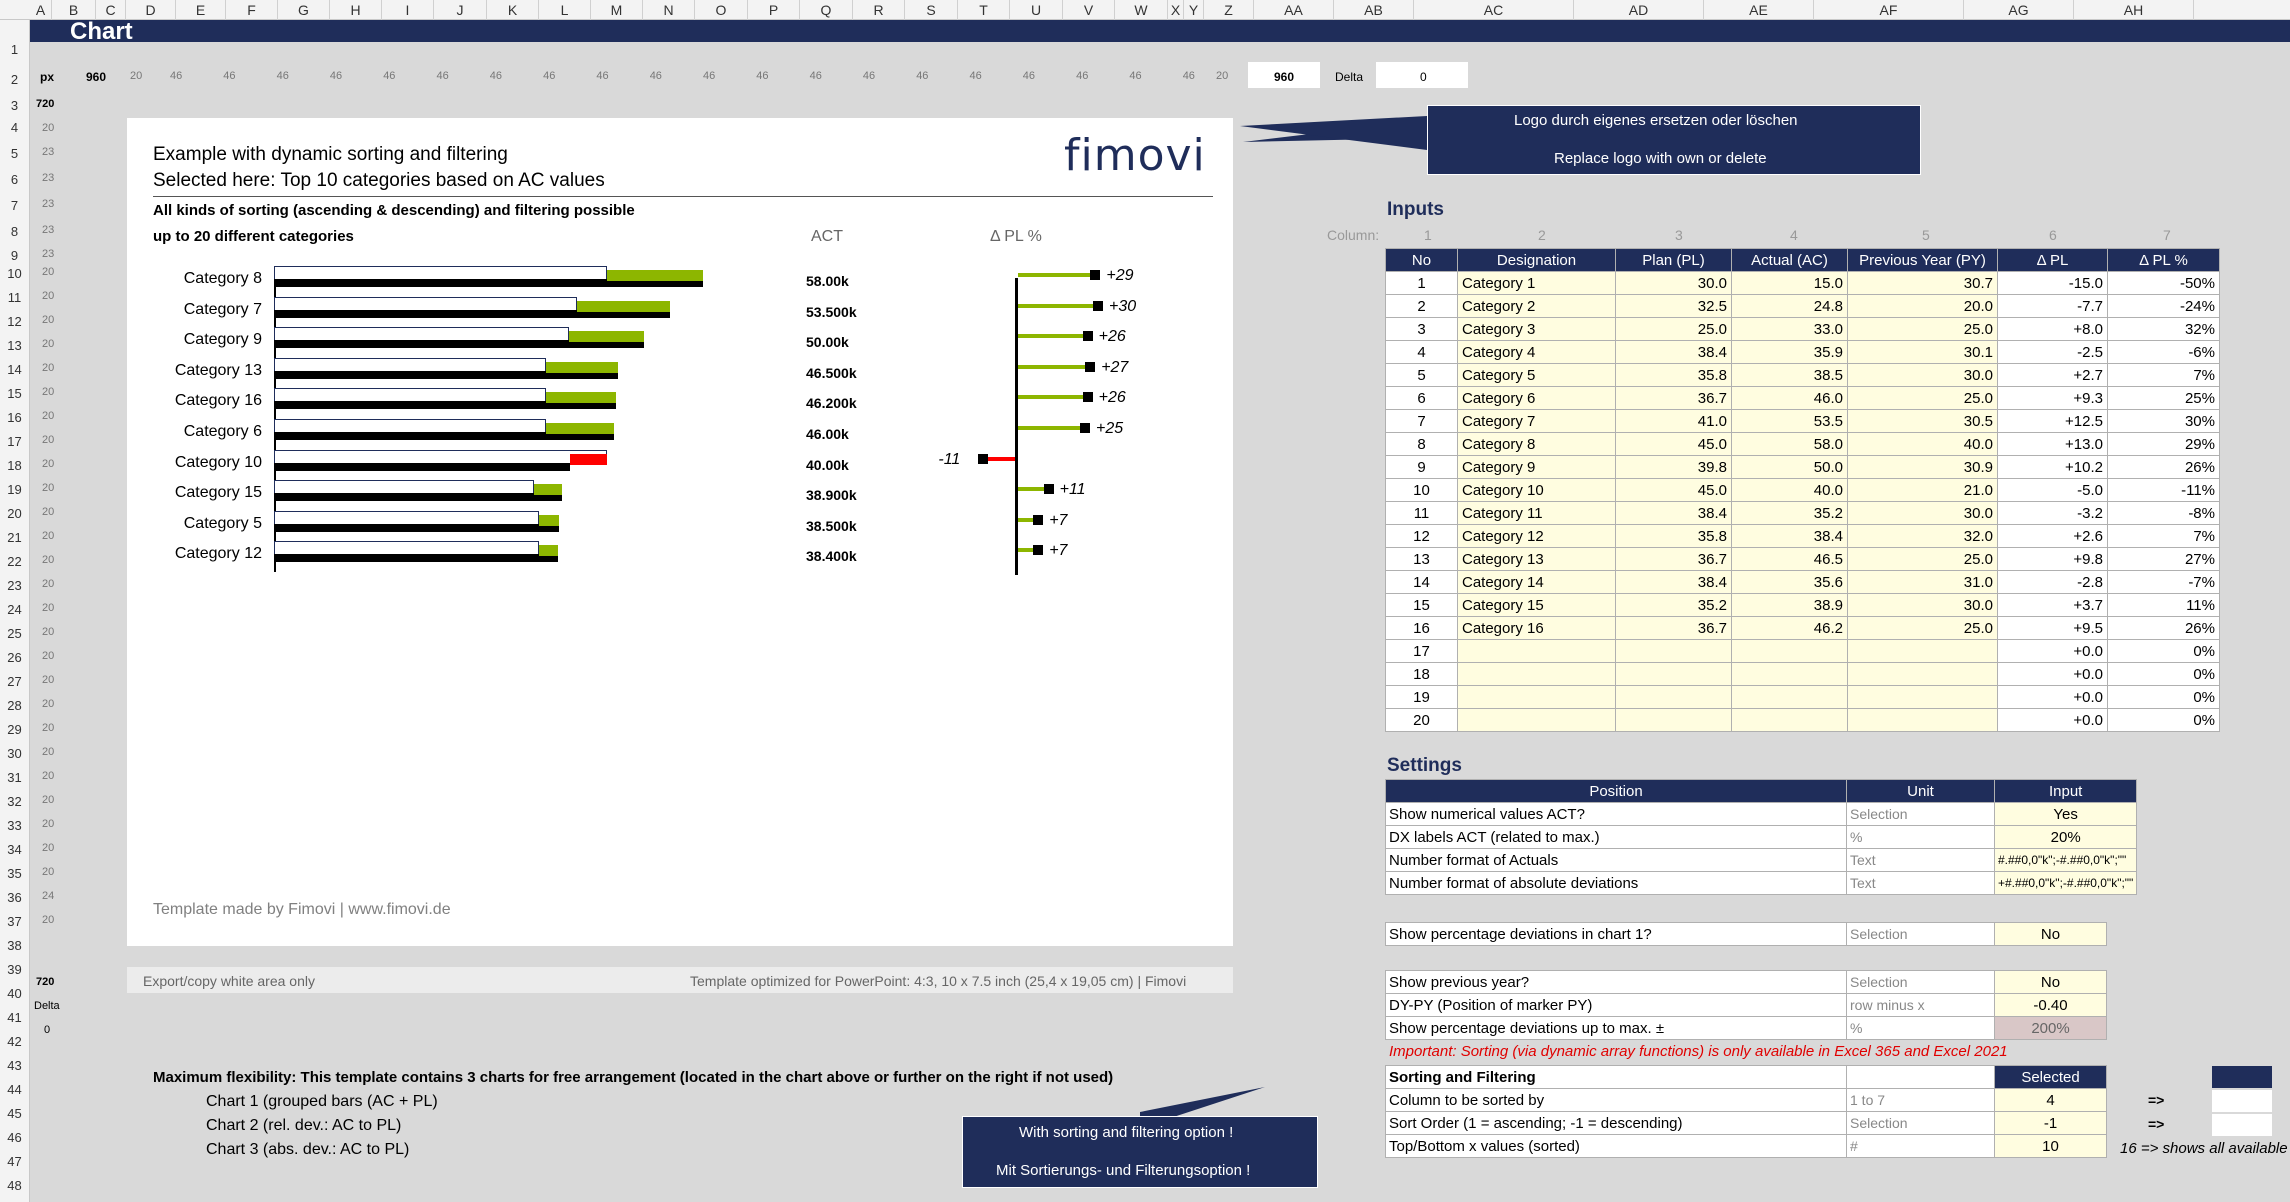 Image resolution: width=2290 pixels, height=1202 pixels. I want to click on column-header-F: F, so click(252, 10).